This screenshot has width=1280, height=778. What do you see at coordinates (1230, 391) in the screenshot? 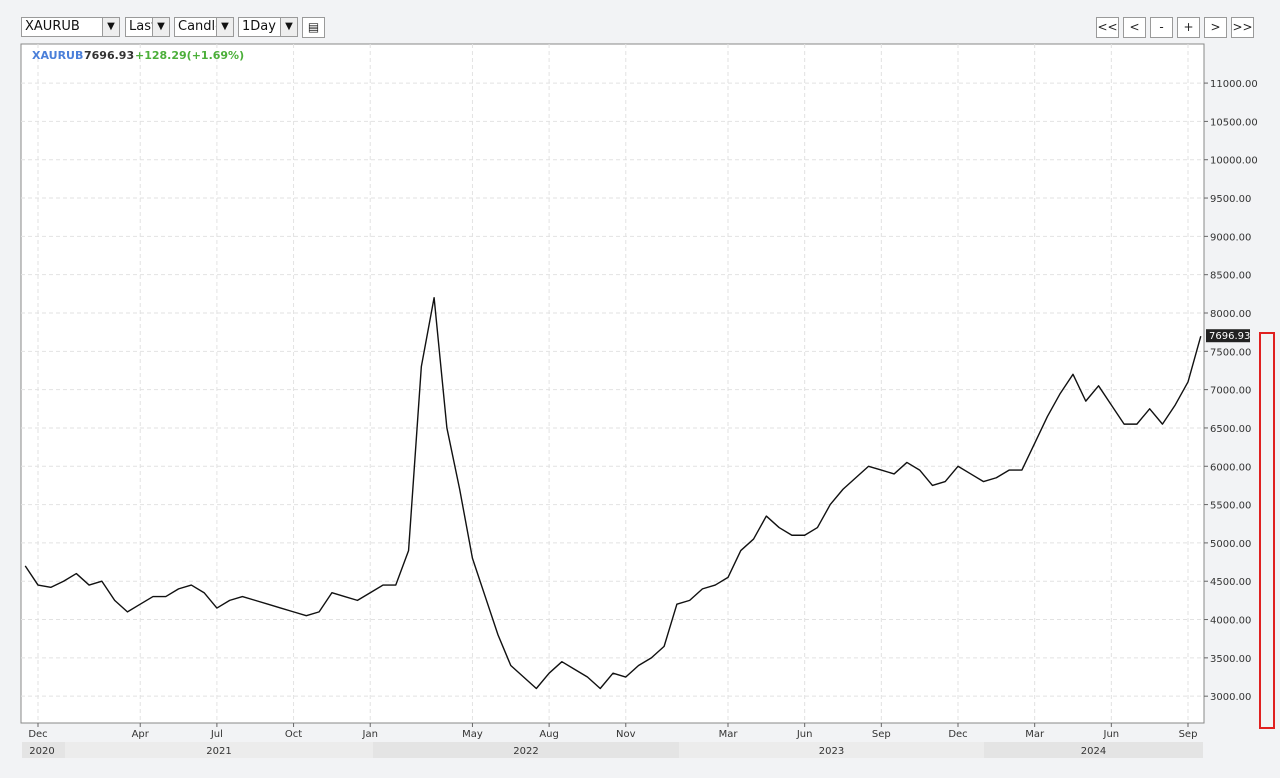
I see `y-tick-label: 7000.00` at bounding box center [1230, 391].